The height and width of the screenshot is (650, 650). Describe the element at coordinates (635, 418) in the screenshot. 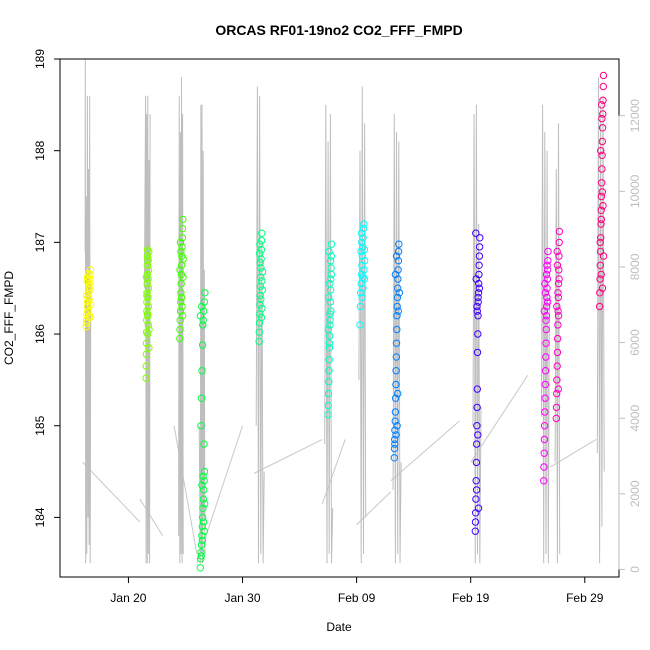

I see `y-right-tick-label: 4000` at that location.